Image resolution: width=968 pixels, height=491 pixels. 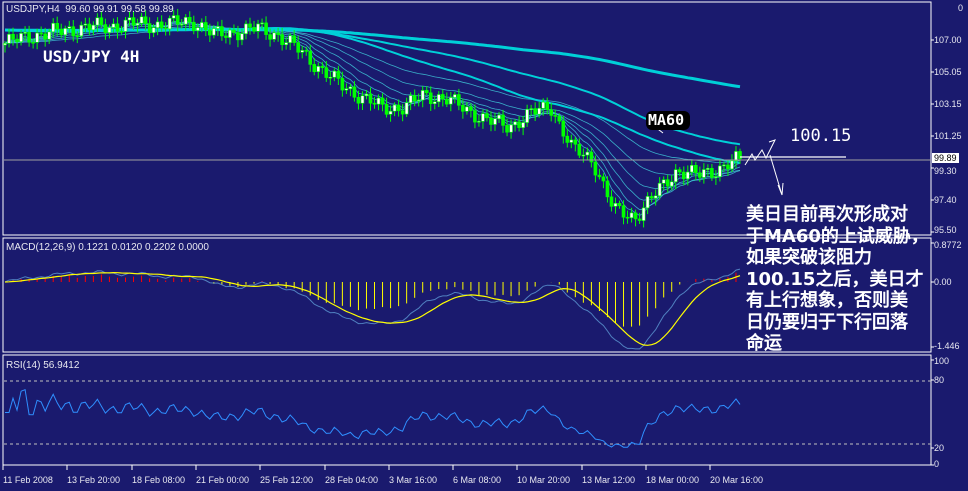 I want to click on price-tick: 95.50, so click(x=945, y=230).